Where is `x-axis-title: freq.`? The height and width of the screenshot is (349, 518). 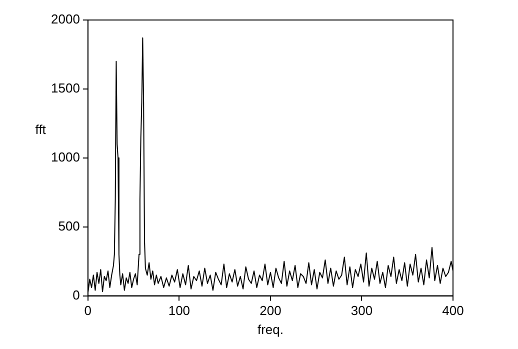
x-axis-title: freq. is located at coordinates (270, 329).